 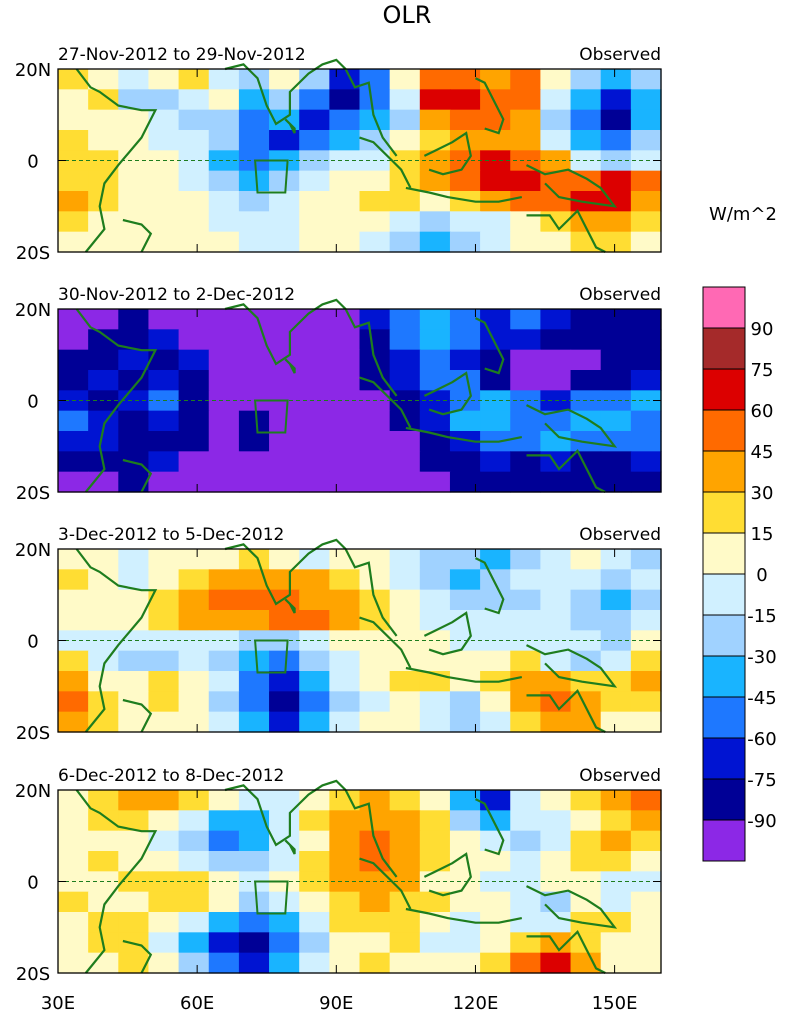 What do you see at coordinates (346, 155) in the screenshot?
I see `coastlines` at bounding box center [346, 155].